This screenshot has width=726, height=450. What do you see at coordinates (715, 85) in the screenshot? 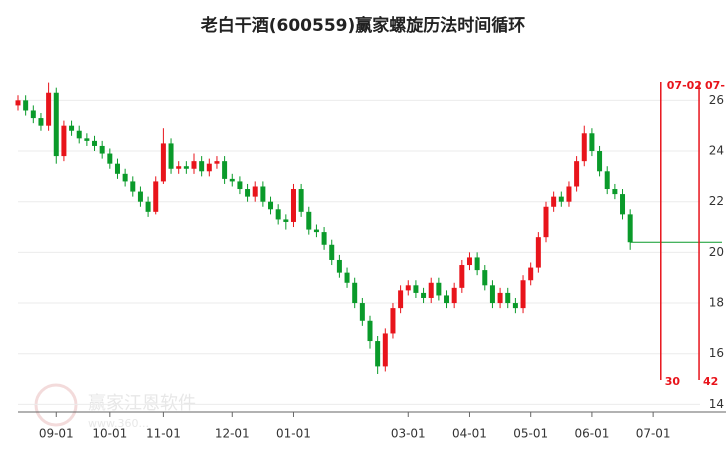
I see `cycle-date: 07-1` at bounding box center [715, 85].